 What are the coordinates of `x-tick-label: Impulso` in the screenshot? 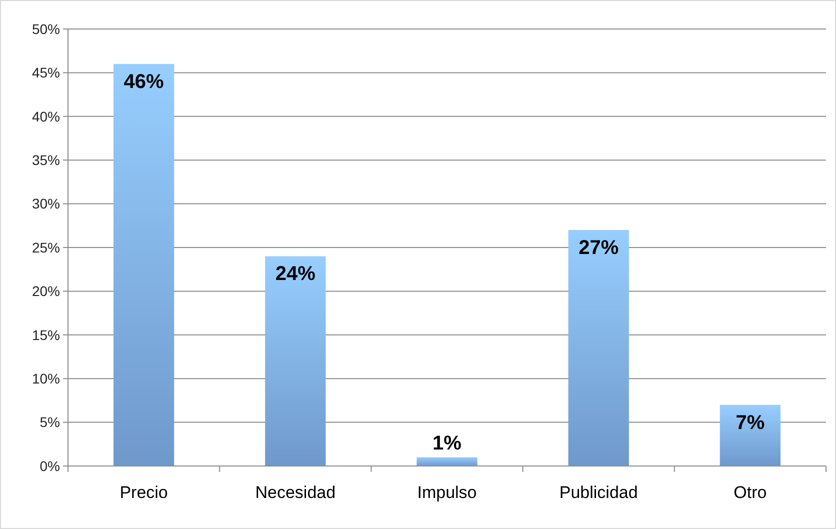 It's located at (447, 492).